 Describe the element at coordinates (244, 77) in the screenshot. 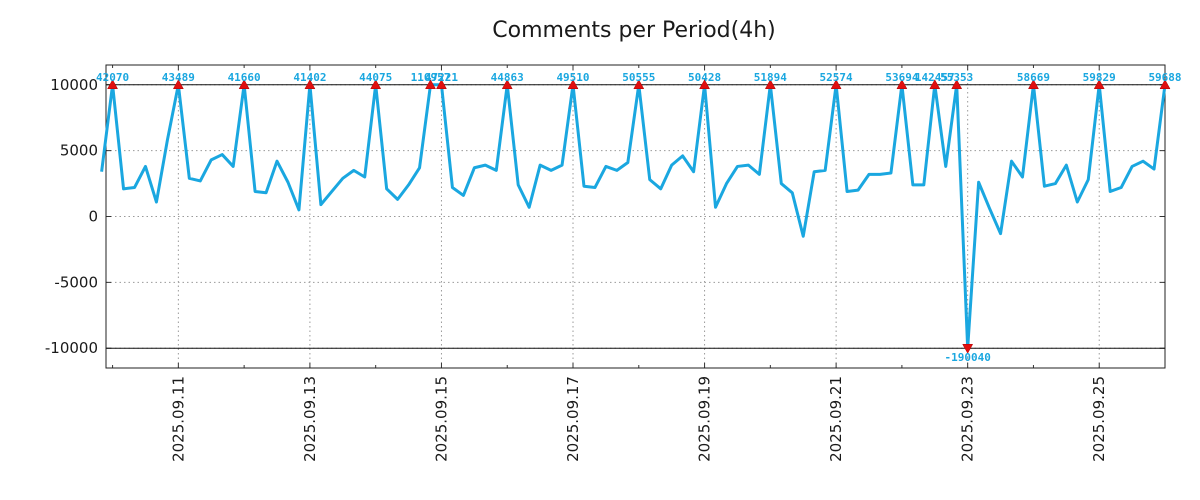

I see `clip-value-label: 41660` at that location.